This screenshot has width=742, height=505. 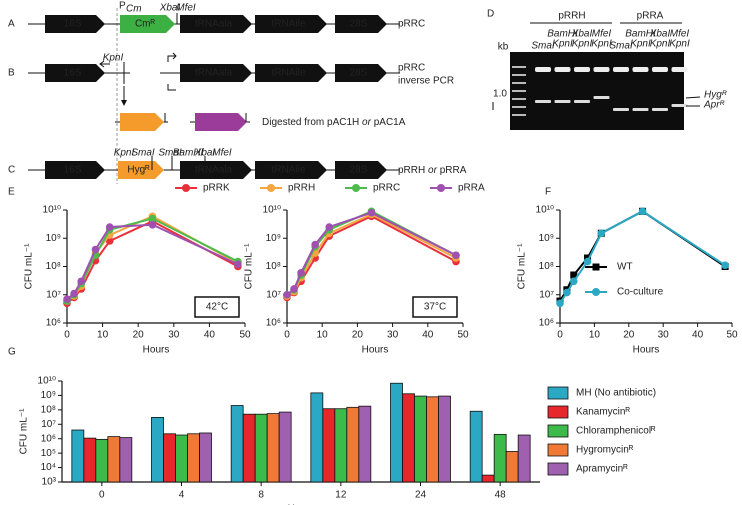 I want to click on y-tick-label: 10⁸, so click(x=546, y=266).